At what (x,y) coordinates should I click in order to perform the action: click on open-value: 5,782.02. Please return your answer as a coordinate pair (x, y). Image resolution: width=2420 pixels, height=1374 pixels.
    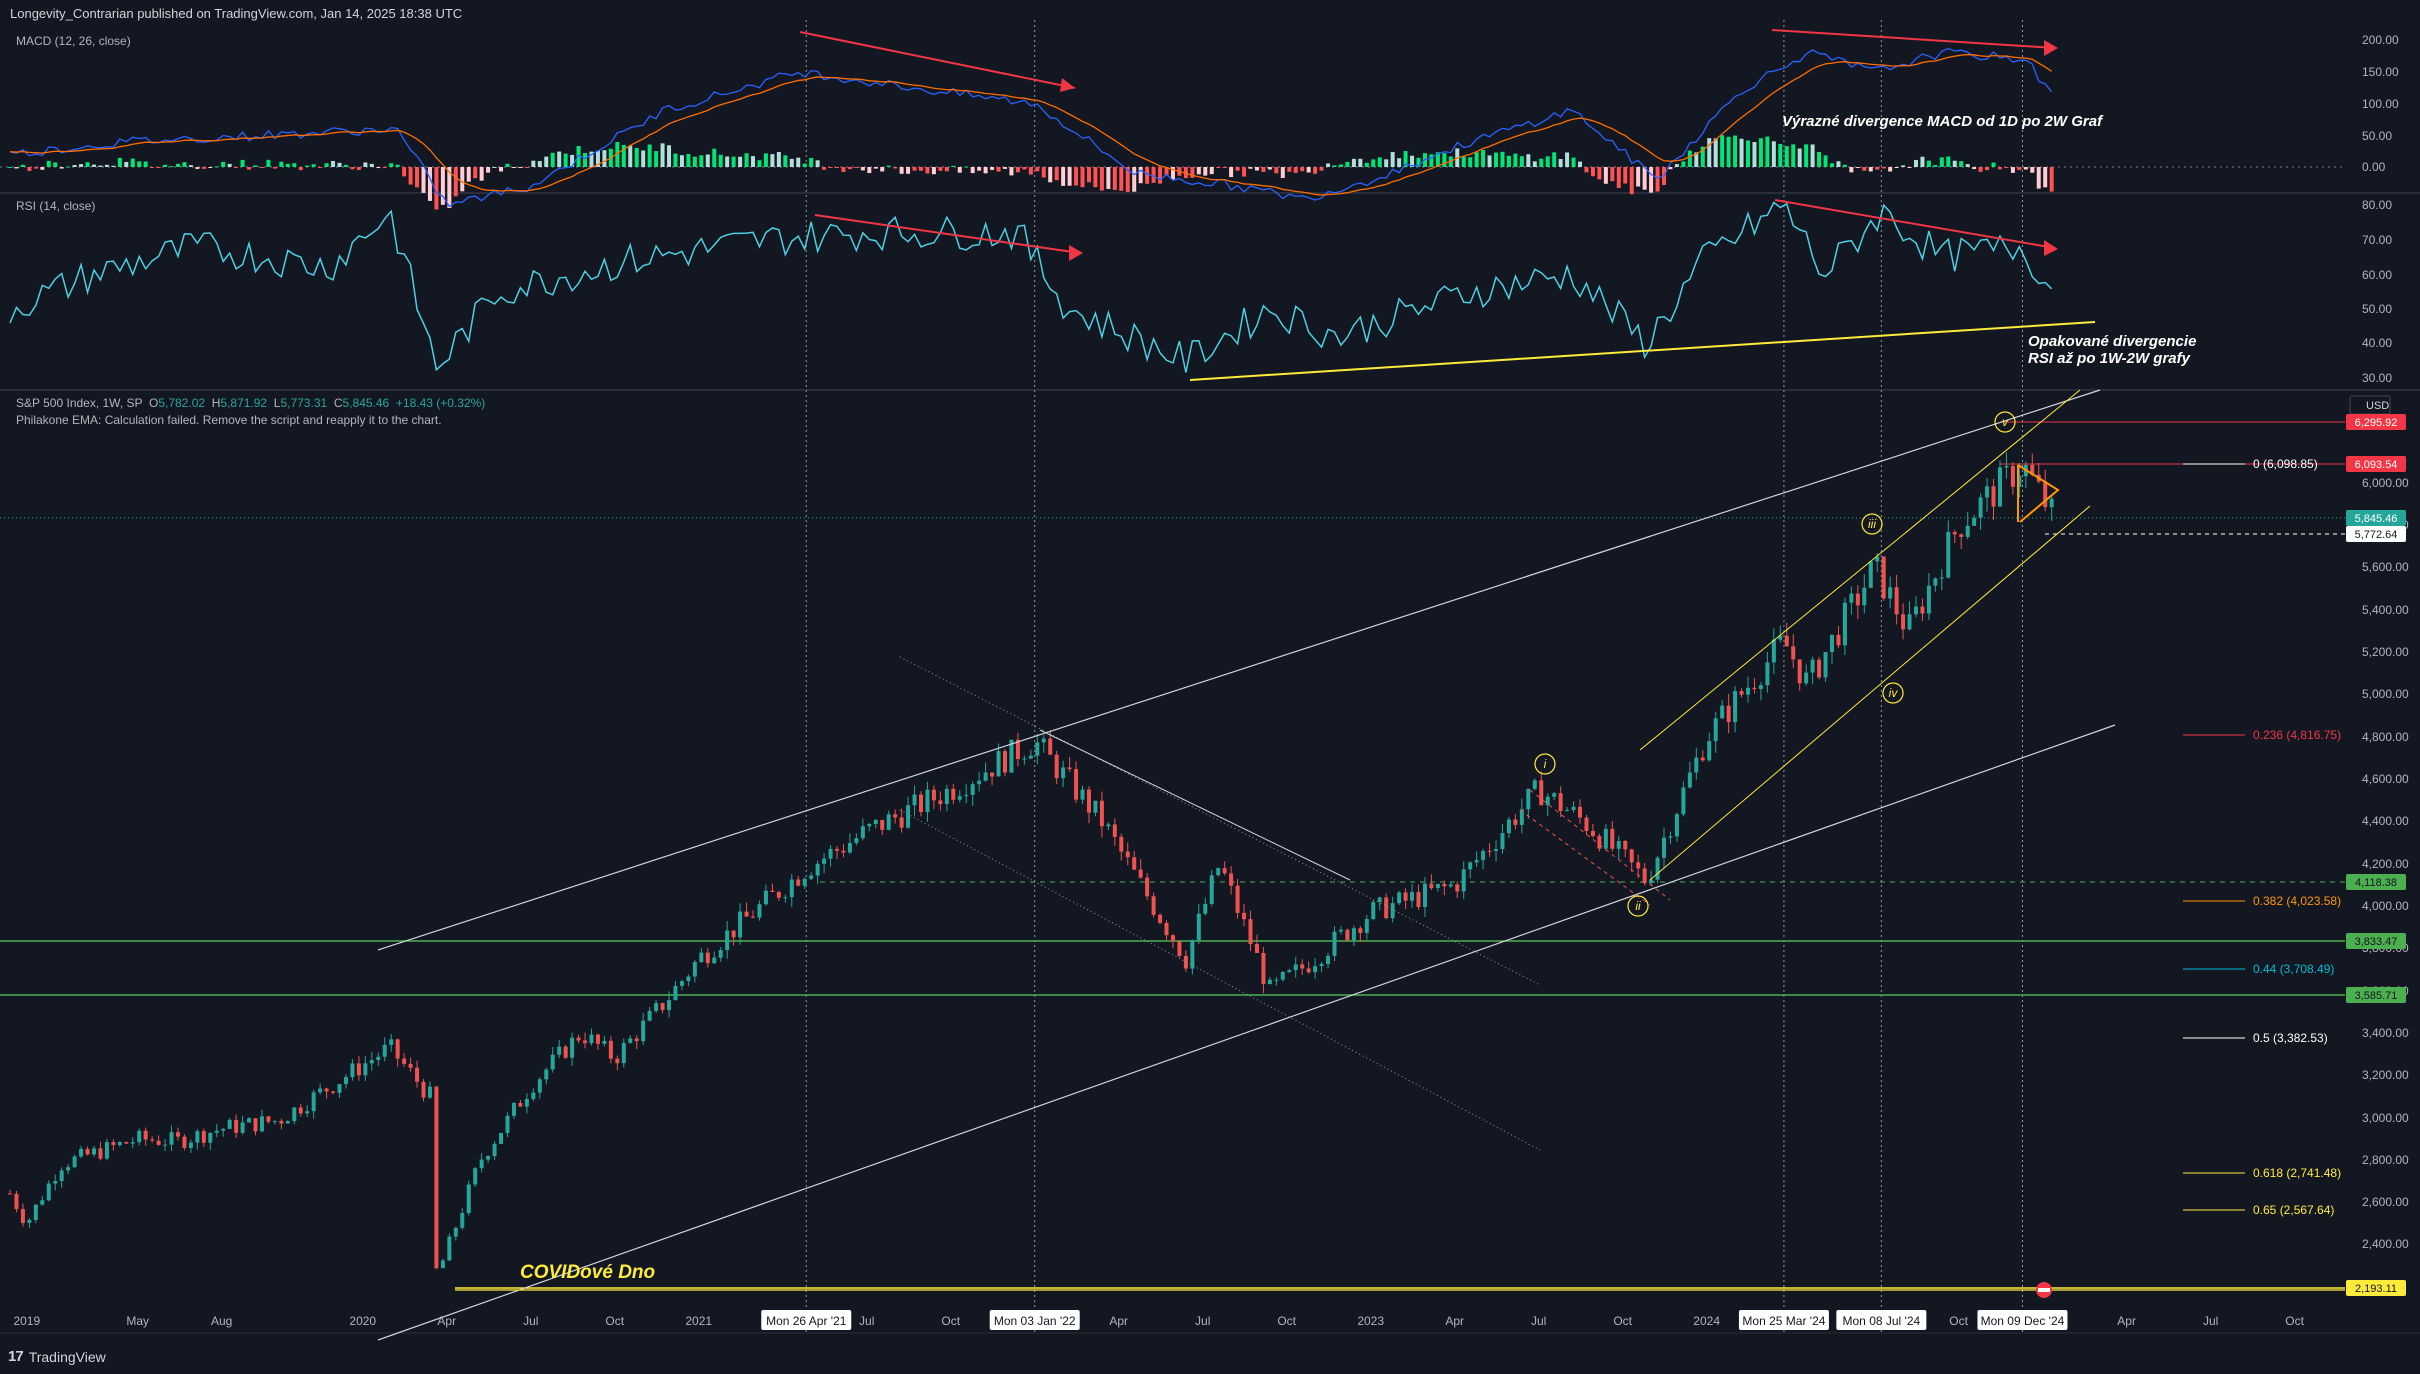
    Looking at the image, I should click on (182, 403).